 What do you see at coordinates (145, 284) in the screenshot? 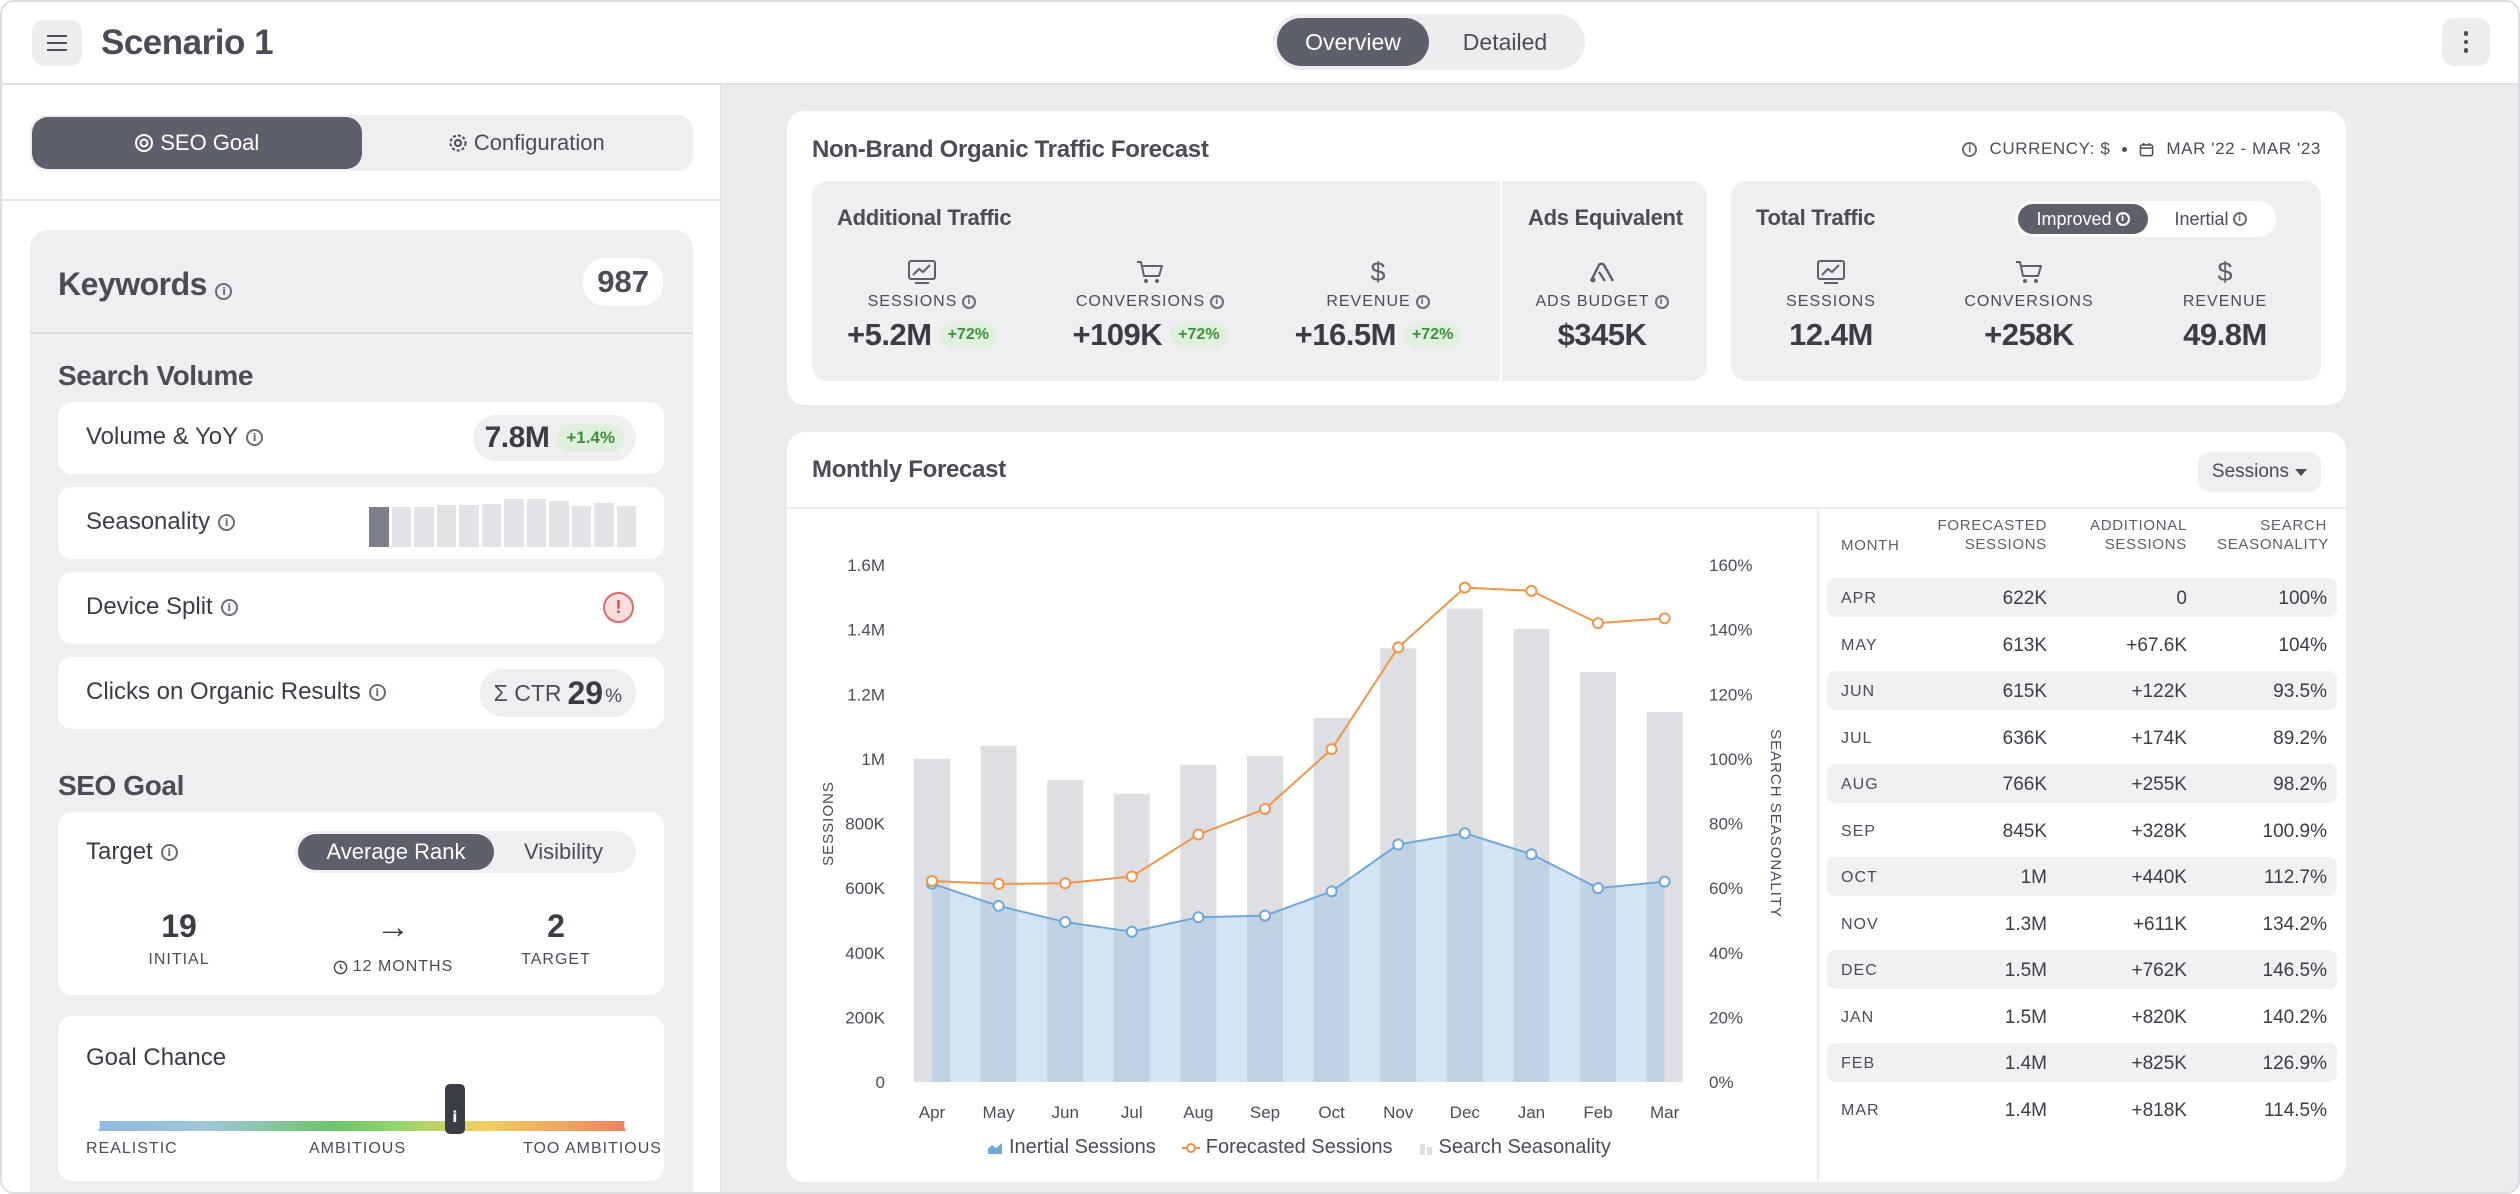
I see `keywords-label: Keywords i` at bounding box center [145, 284].